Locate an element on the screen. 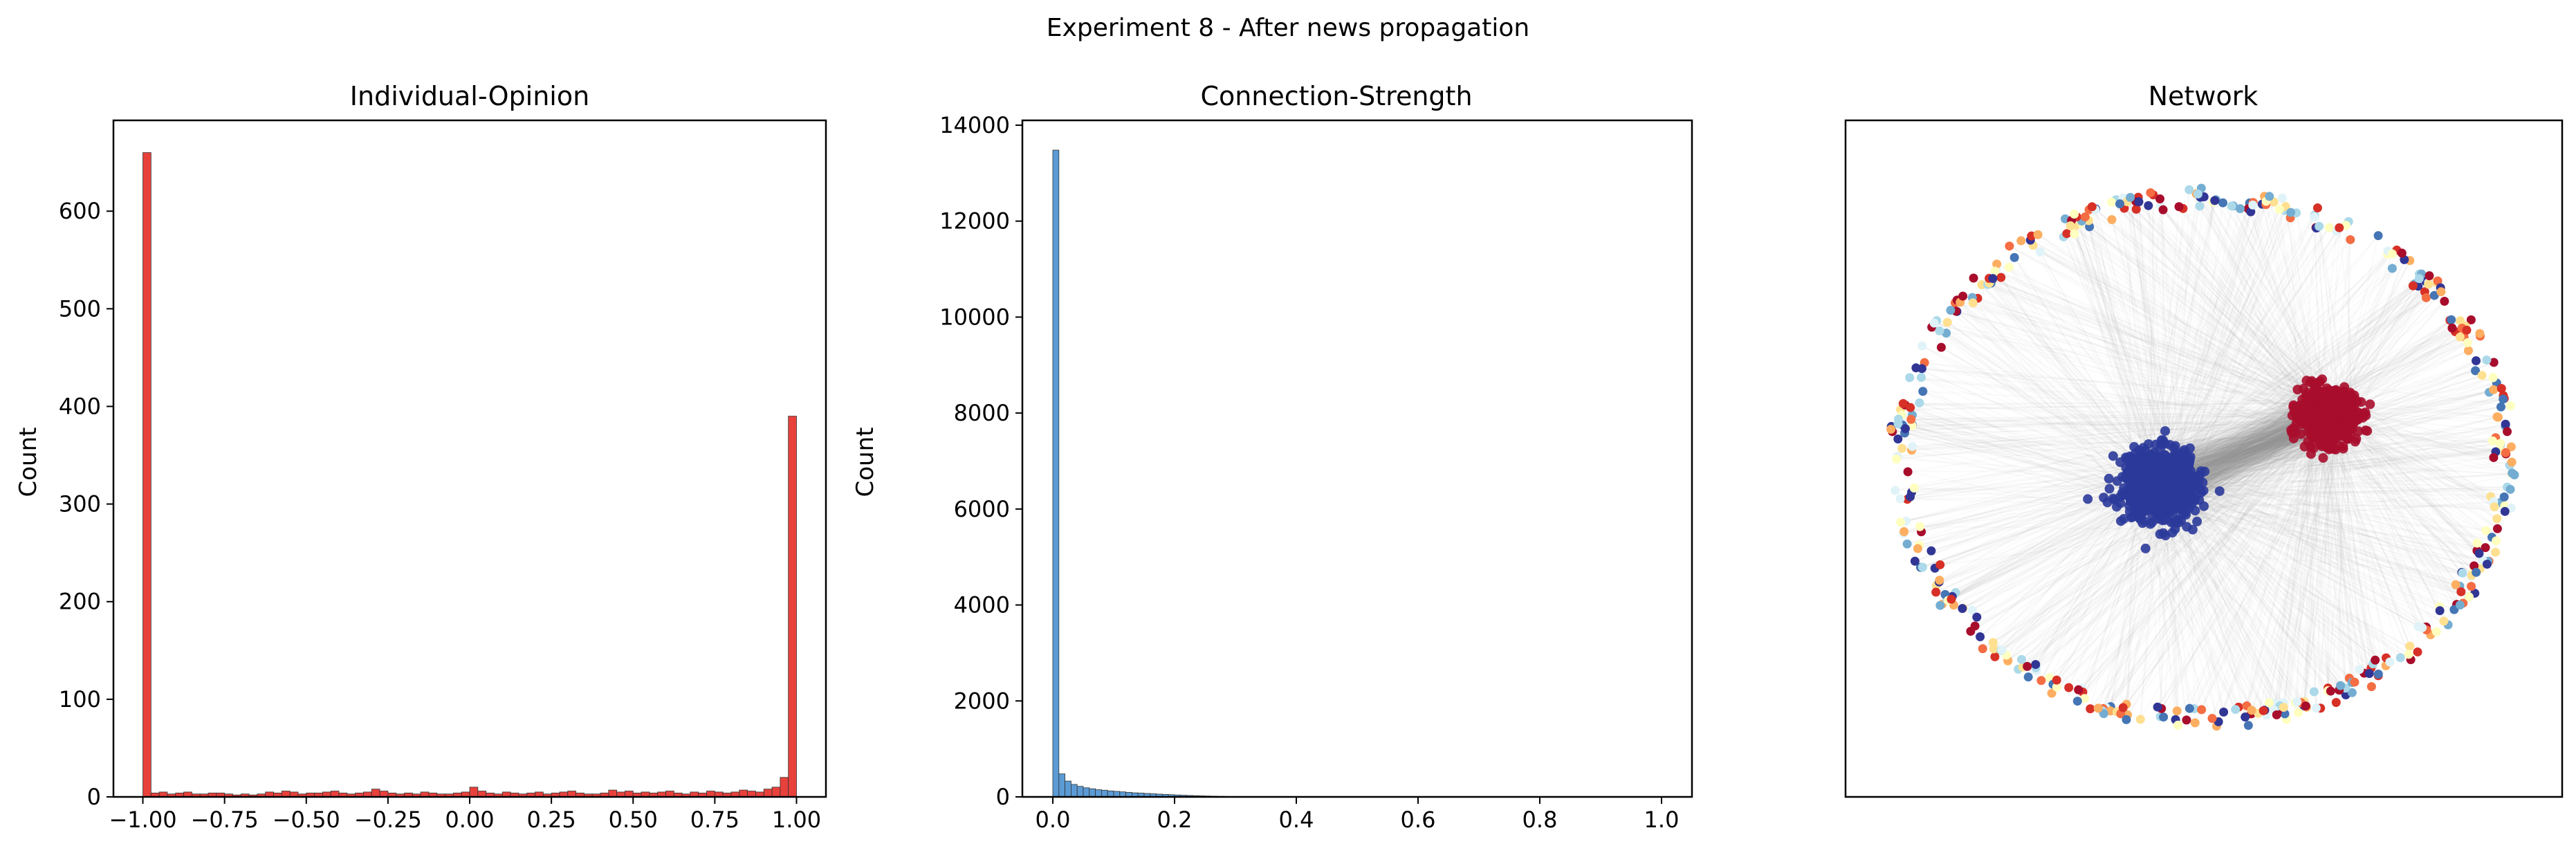 The image size is (2576, 855). connection-bar is located at coordinates (1110, 794).